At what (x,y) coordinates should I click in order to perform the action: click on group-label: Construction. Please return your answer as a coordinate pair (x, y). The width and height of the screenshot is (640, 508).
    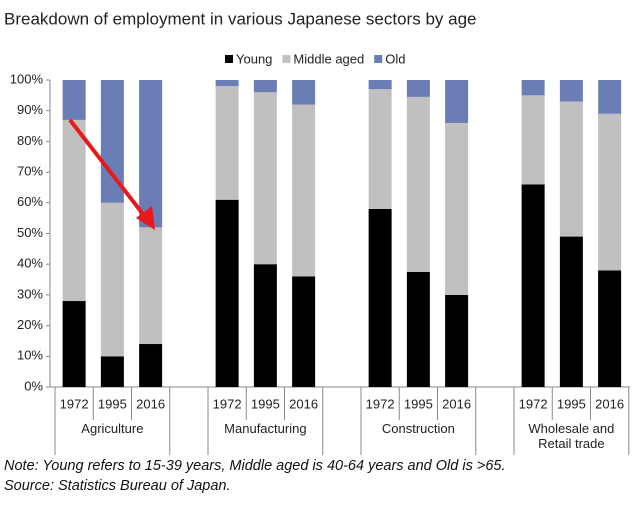
    Looking at the image, I should click on (418, 428).